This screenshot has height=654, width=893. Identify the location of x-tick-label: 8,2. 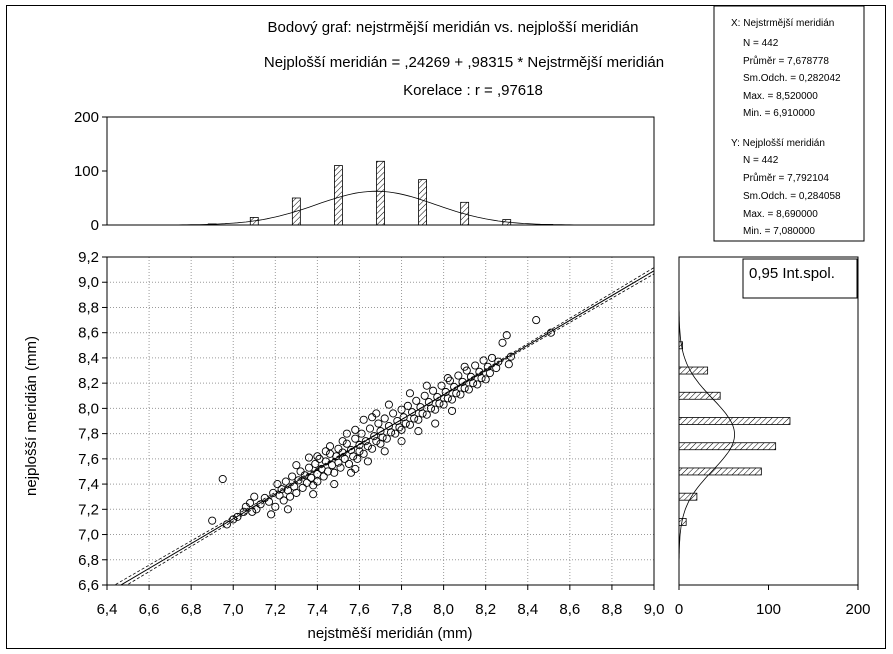
(485, 609).